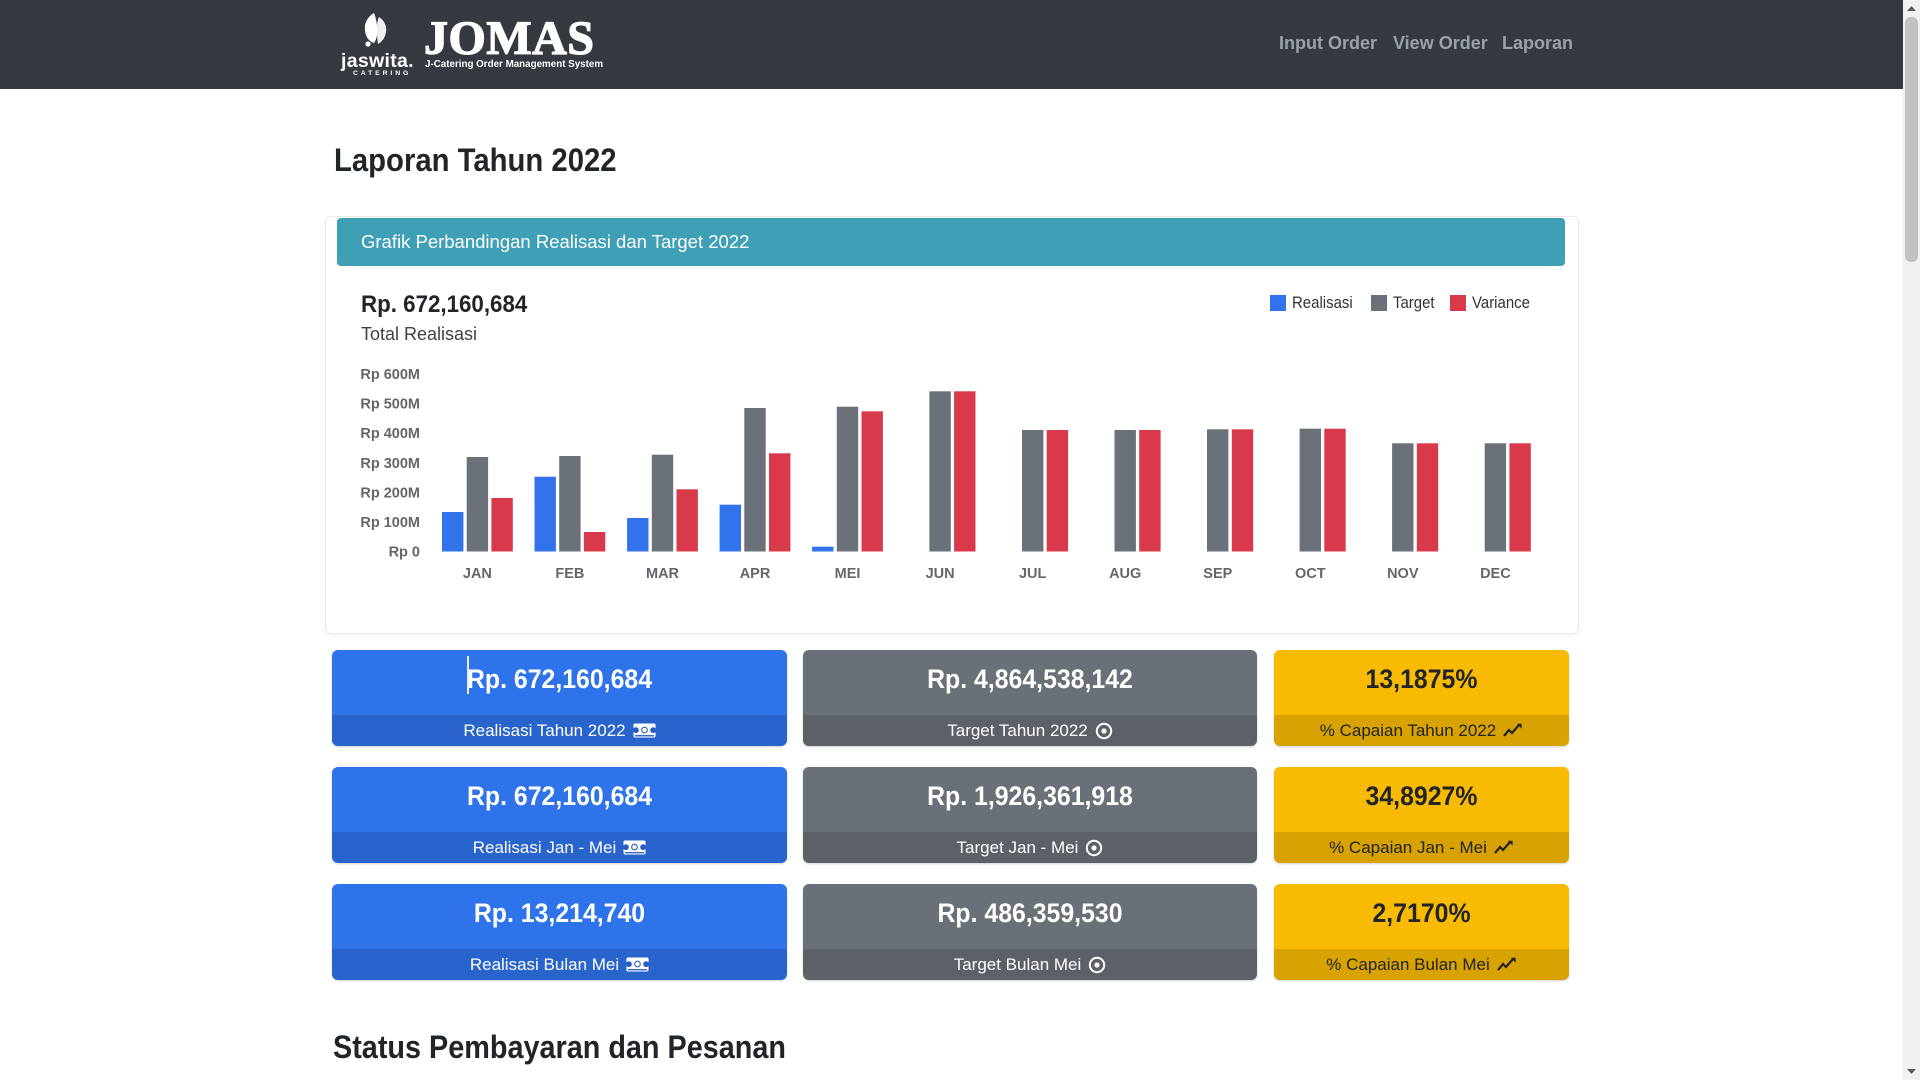 This screenshot has height=1080, width=1920. Describe the element at coordinates (390, 523) in the screenshot. I see `svg-text: Rp 100M` at that location.